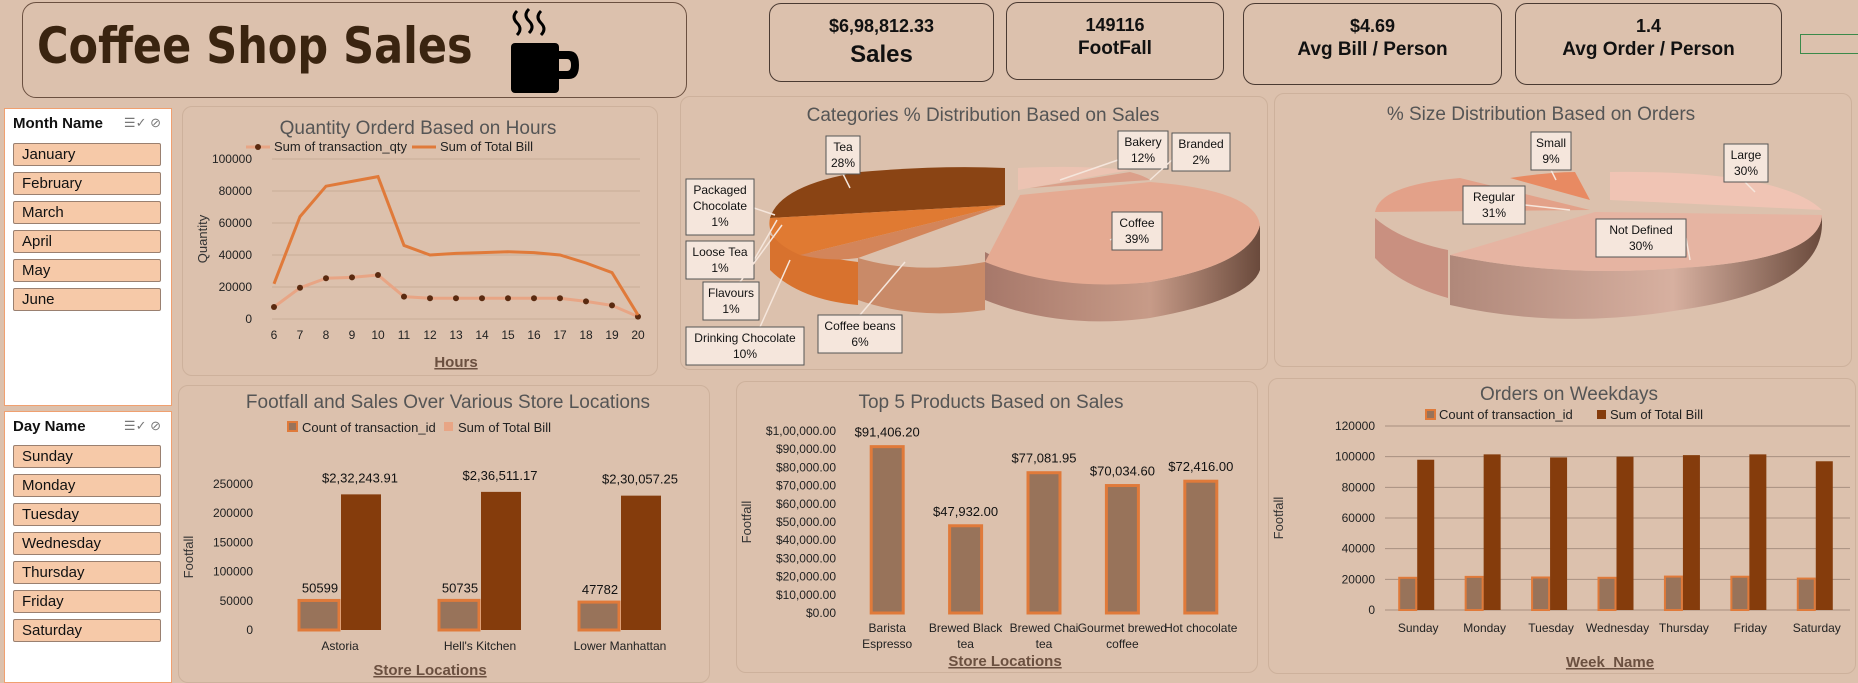 This screenshot has height=683, width=1858. I want to click on x-tick-label: 9, so click(352, 335).